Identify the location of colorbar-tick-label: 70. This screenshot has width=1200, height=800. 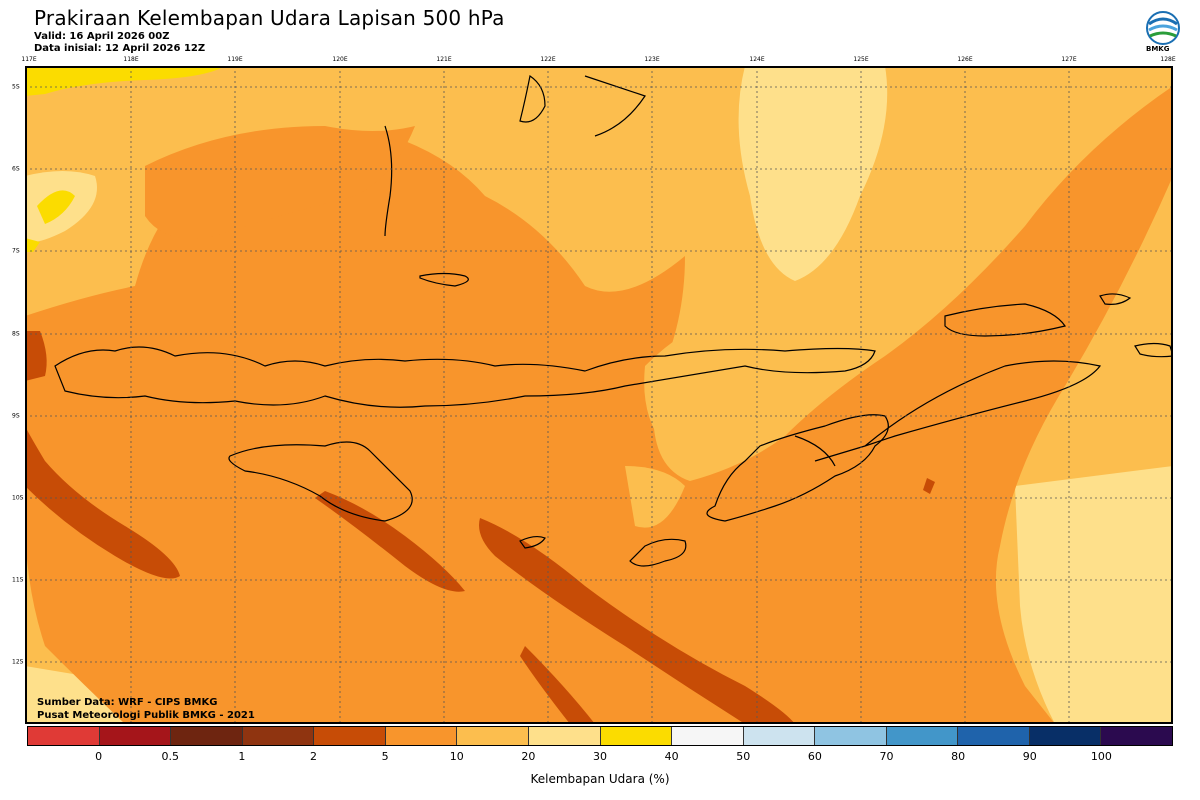
(886, 756).